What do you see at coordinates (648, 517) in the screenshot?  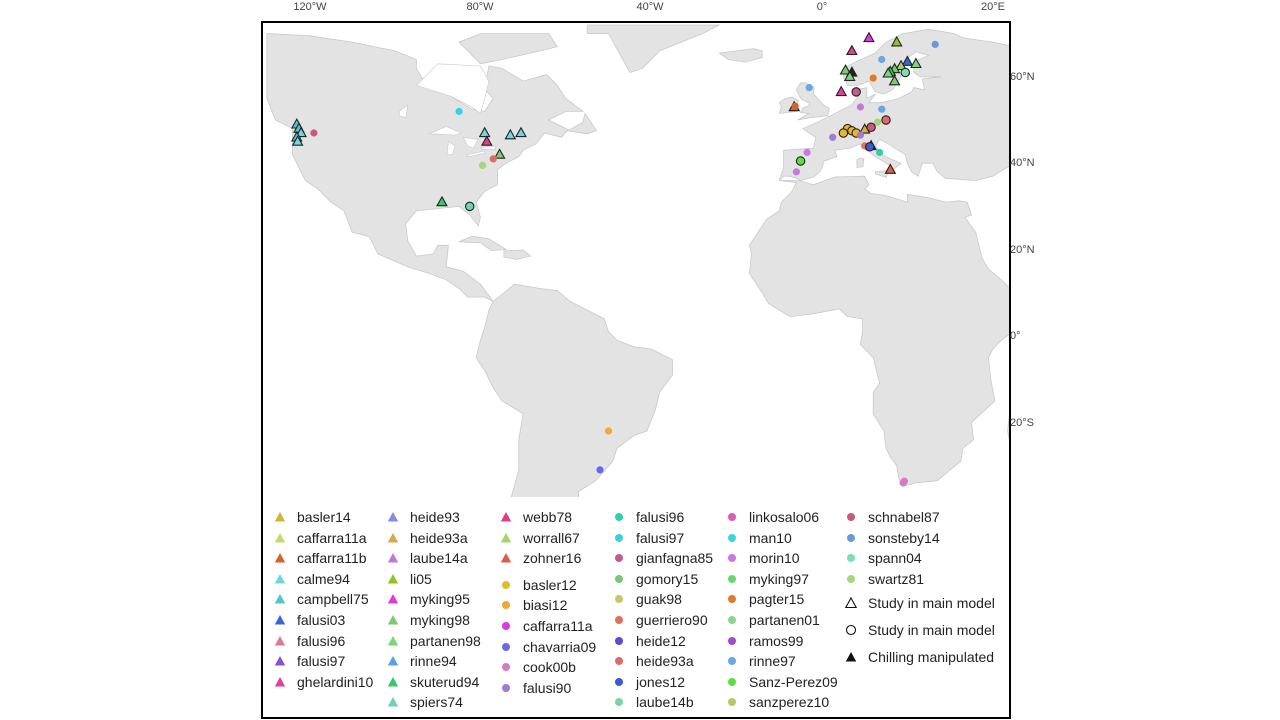 I see `legend-item: falusi96` at bounding box center [648, 517].